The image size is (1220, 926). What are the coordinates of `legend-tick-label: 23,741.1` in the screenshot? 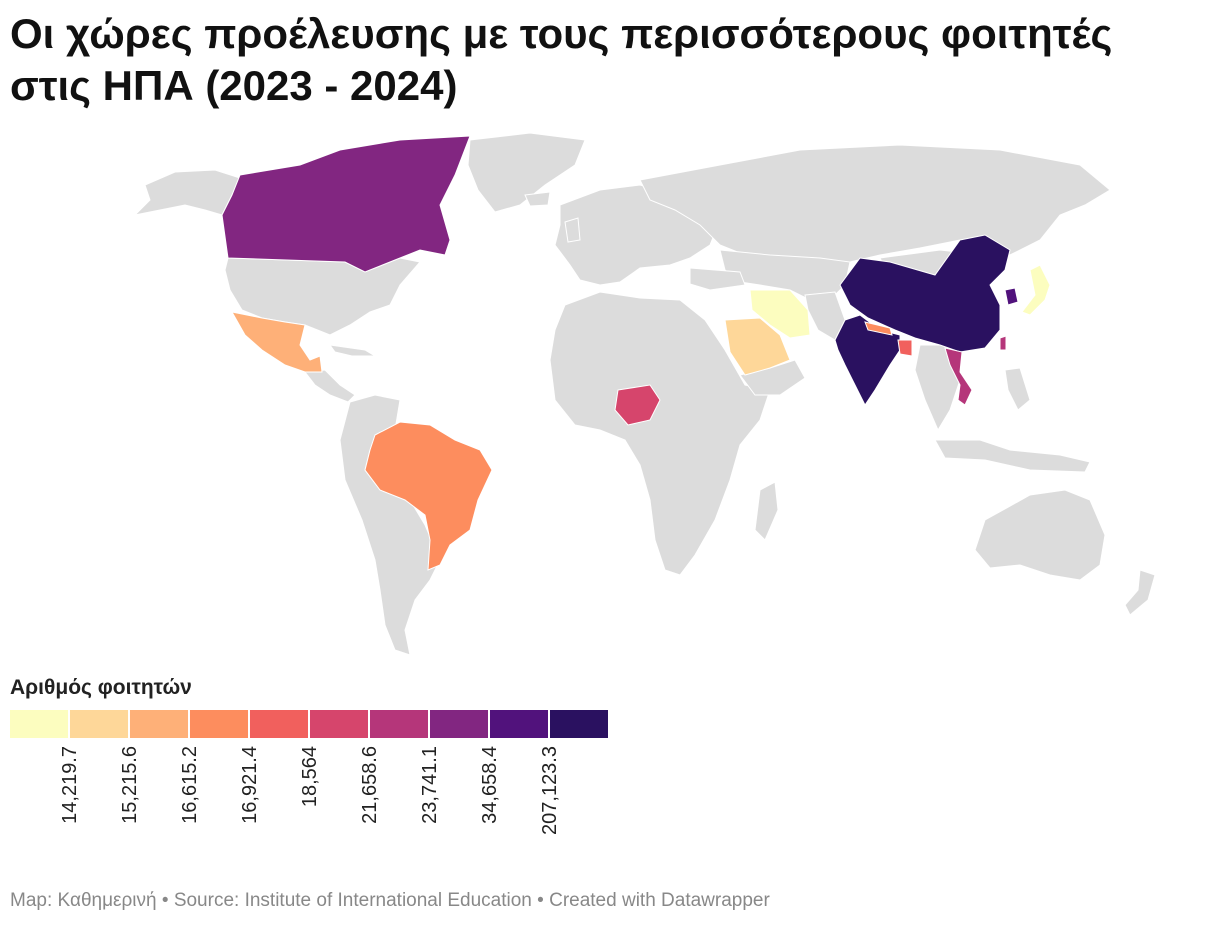 It's located at (430, 785).